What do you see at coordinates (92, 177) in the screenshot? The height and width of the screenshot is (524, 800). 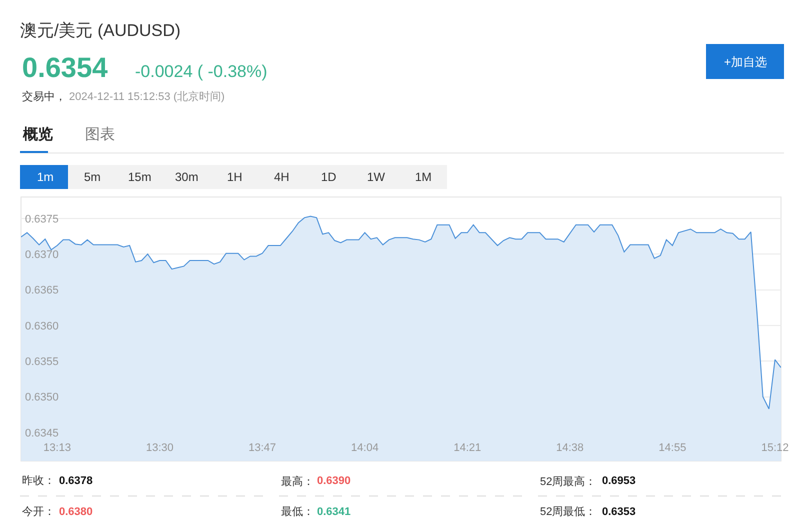 I see `text: 5m` at bounding box center [92, 177].